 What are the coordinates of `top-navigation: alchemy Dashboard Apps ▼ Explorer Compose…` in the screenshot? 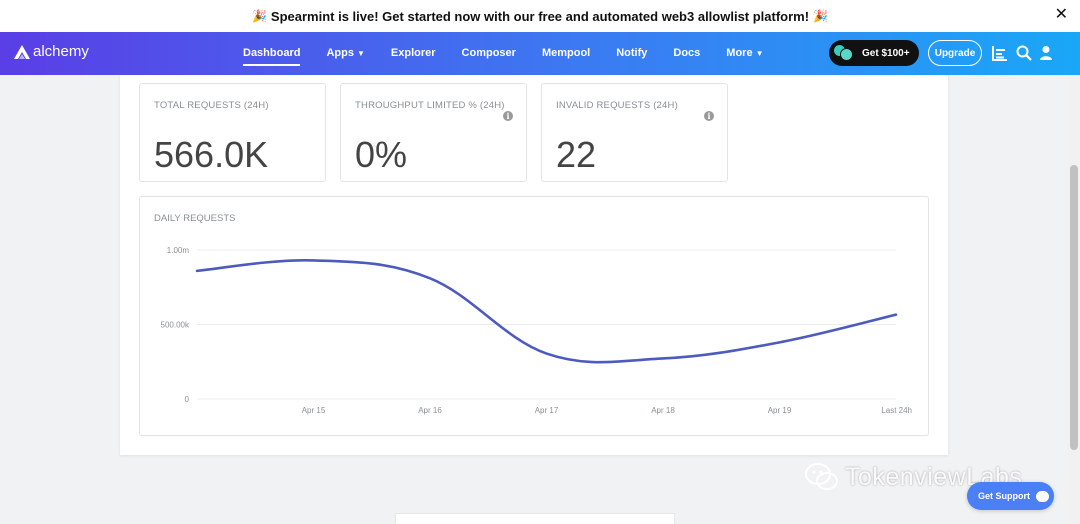 It's located at (540, 53).